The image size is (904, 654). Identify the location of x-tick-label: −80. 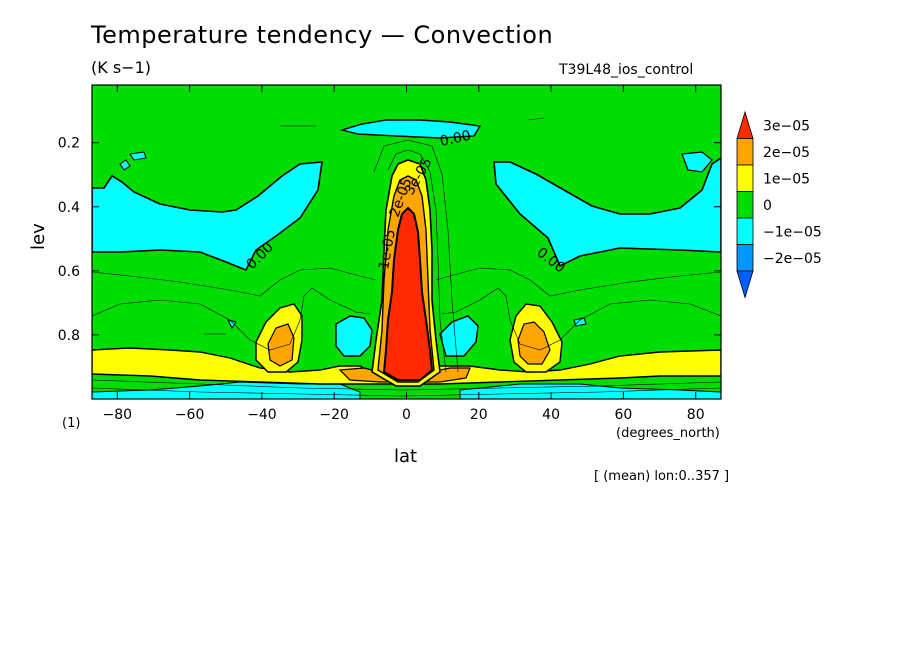
(118, 415).